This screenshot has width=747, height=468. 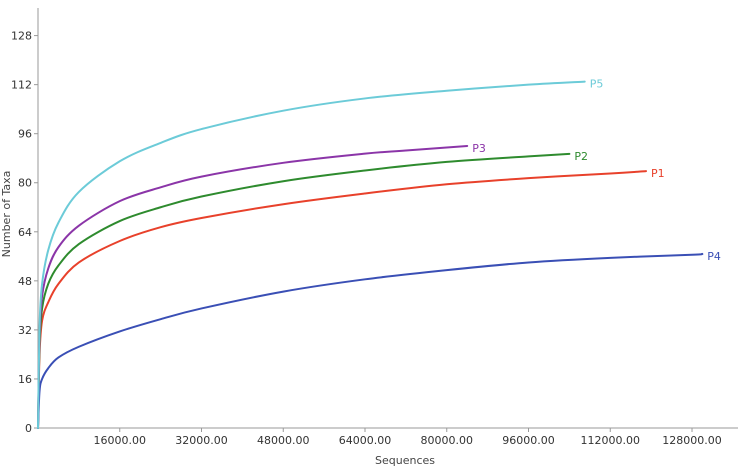 What do you see at coordinates (658, 173) in the screenshot?
I see `series-label-p1: P1` at bounding box center [658, 173].